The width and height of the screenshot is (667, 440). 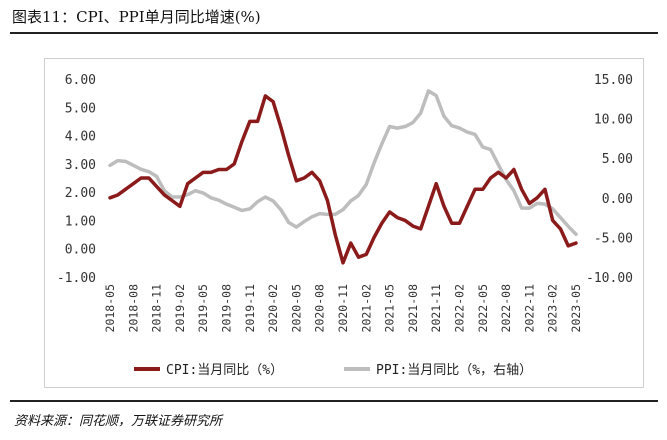 I want to click on x-tick-label: 2020-08, so click(x=320, y=308).